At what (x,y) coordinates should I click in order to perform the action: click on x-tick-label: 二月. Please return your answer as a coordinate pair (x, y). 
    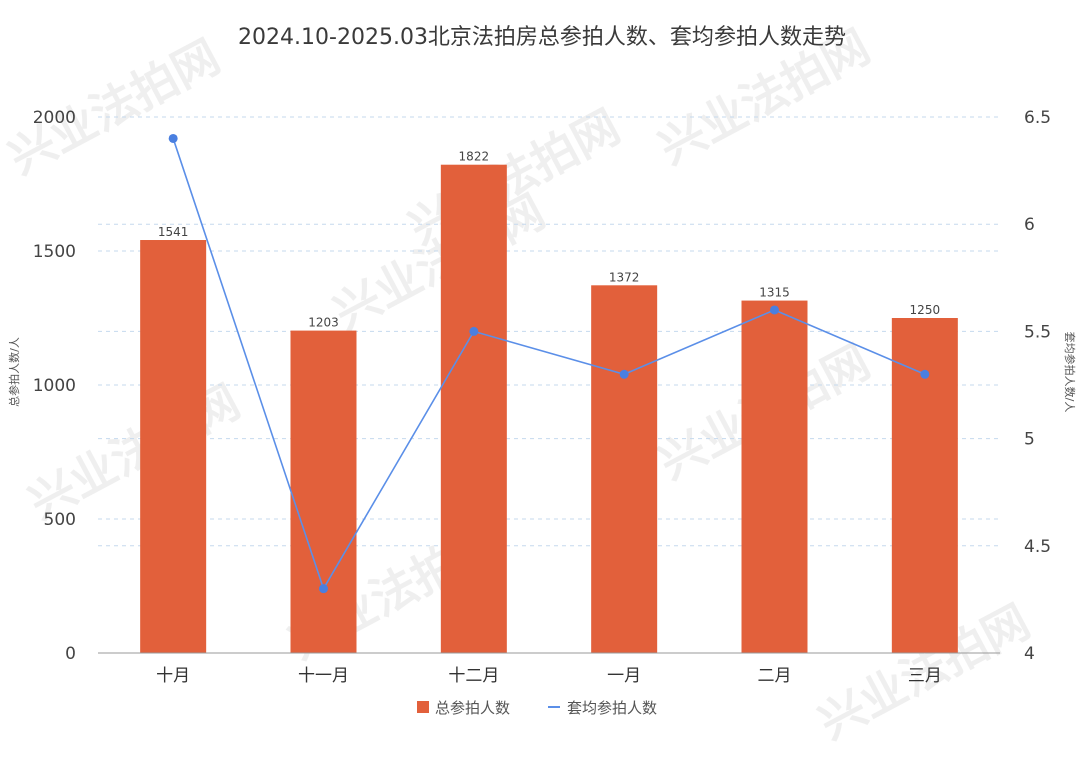
    Looking at the image, I should click on (775, 676).